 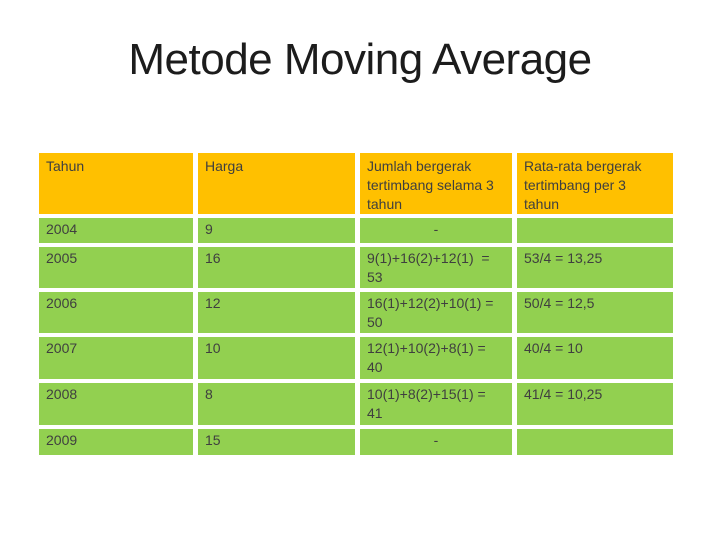 What do you see at coordinates (276, 230) in the screenshot?
I see `cell-harga-2004: 9` at bounding box center [276, 230].